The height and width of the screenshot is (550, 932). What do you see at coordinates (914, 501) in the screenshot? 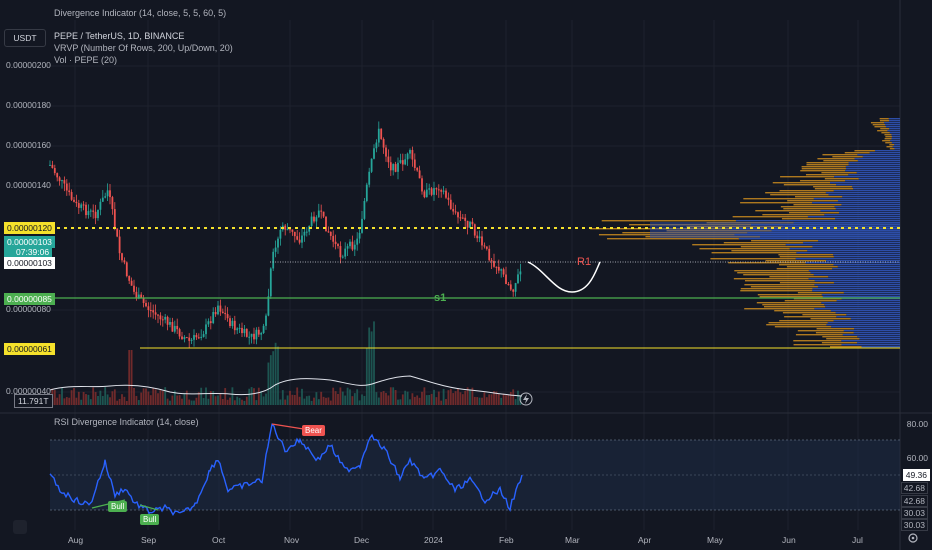
I see `rsi-value-label: 42.68` at bounding box center [914, 501].